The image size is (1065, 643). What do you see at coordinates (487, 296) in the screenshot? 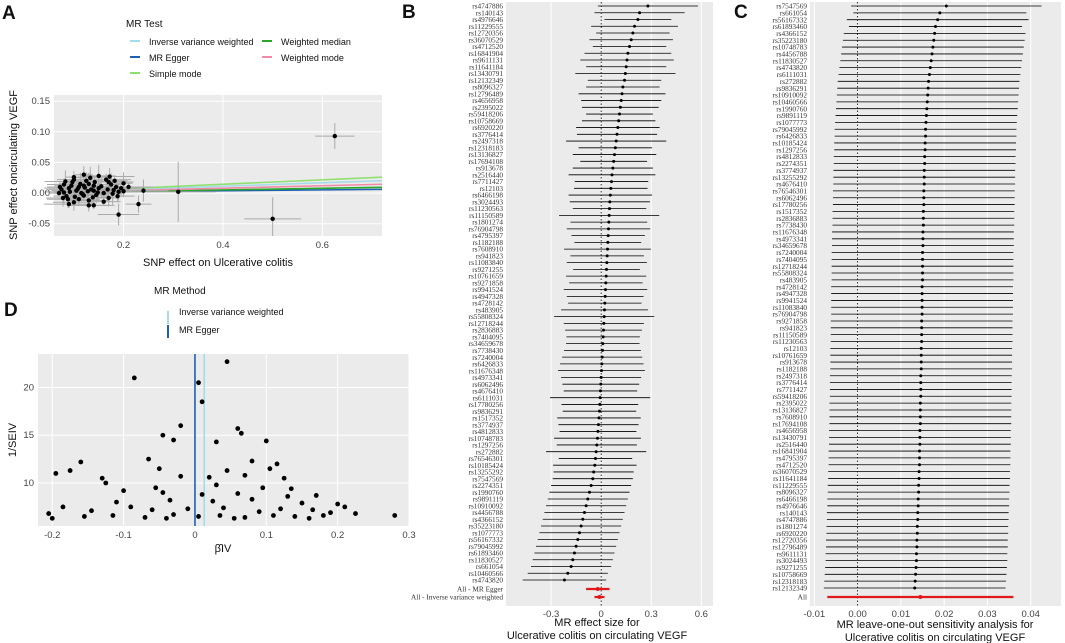
I see `b-snp-label: rs4947328` at bounding box center [487, 296].